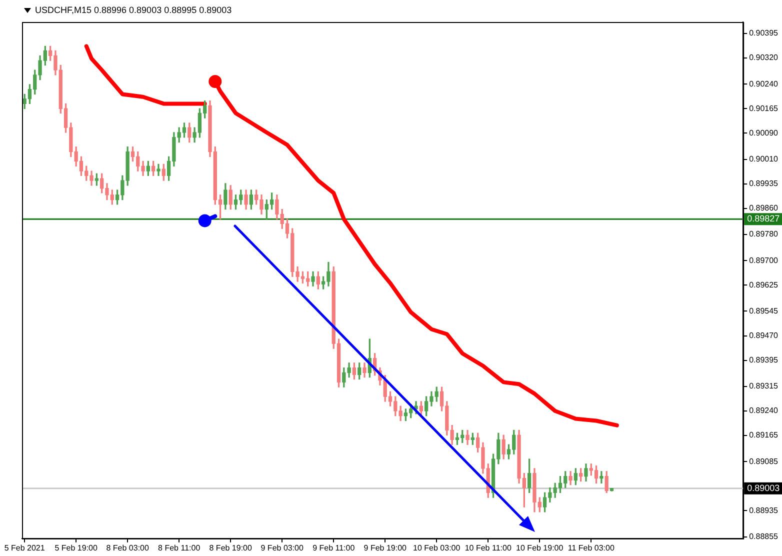 The height and width of the screenshot is (556, 782). Describe the element at coordinates (764, 159) in the screenshot. I see `y-tick-label: 0.90010` at that location.